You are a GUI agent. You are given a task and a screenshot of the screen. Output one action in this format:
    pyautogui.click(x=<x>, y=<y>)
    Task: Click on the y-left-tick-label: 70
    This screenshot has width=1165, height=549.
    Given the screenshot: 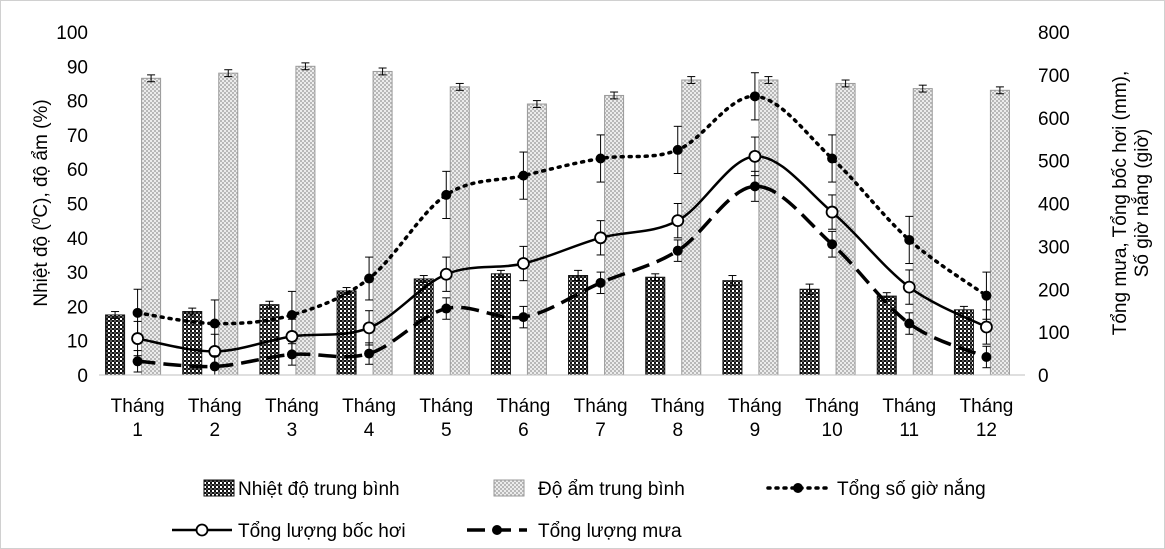 What is the action you would take?
    pyautogui.click(x=77, y=136)
    